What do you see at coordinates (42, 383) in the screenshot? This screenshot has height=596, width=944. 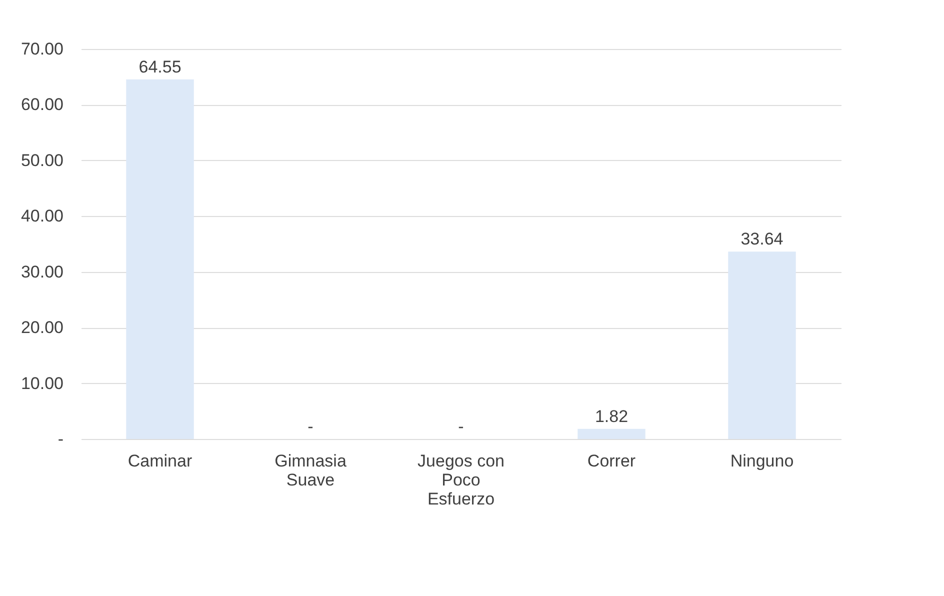 I see `y-tick-label: 10.00` at bounding box center [42, 383].